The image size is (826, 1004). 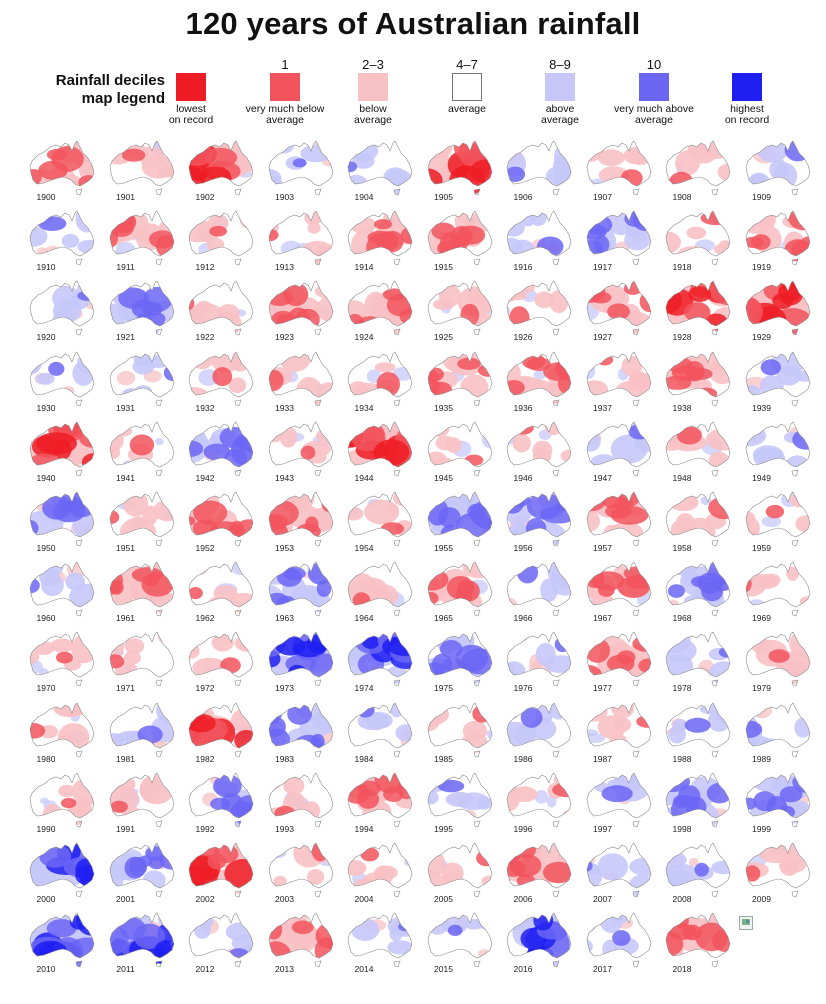 I want to click on year-label: 1963, so click(x=284, y=618).